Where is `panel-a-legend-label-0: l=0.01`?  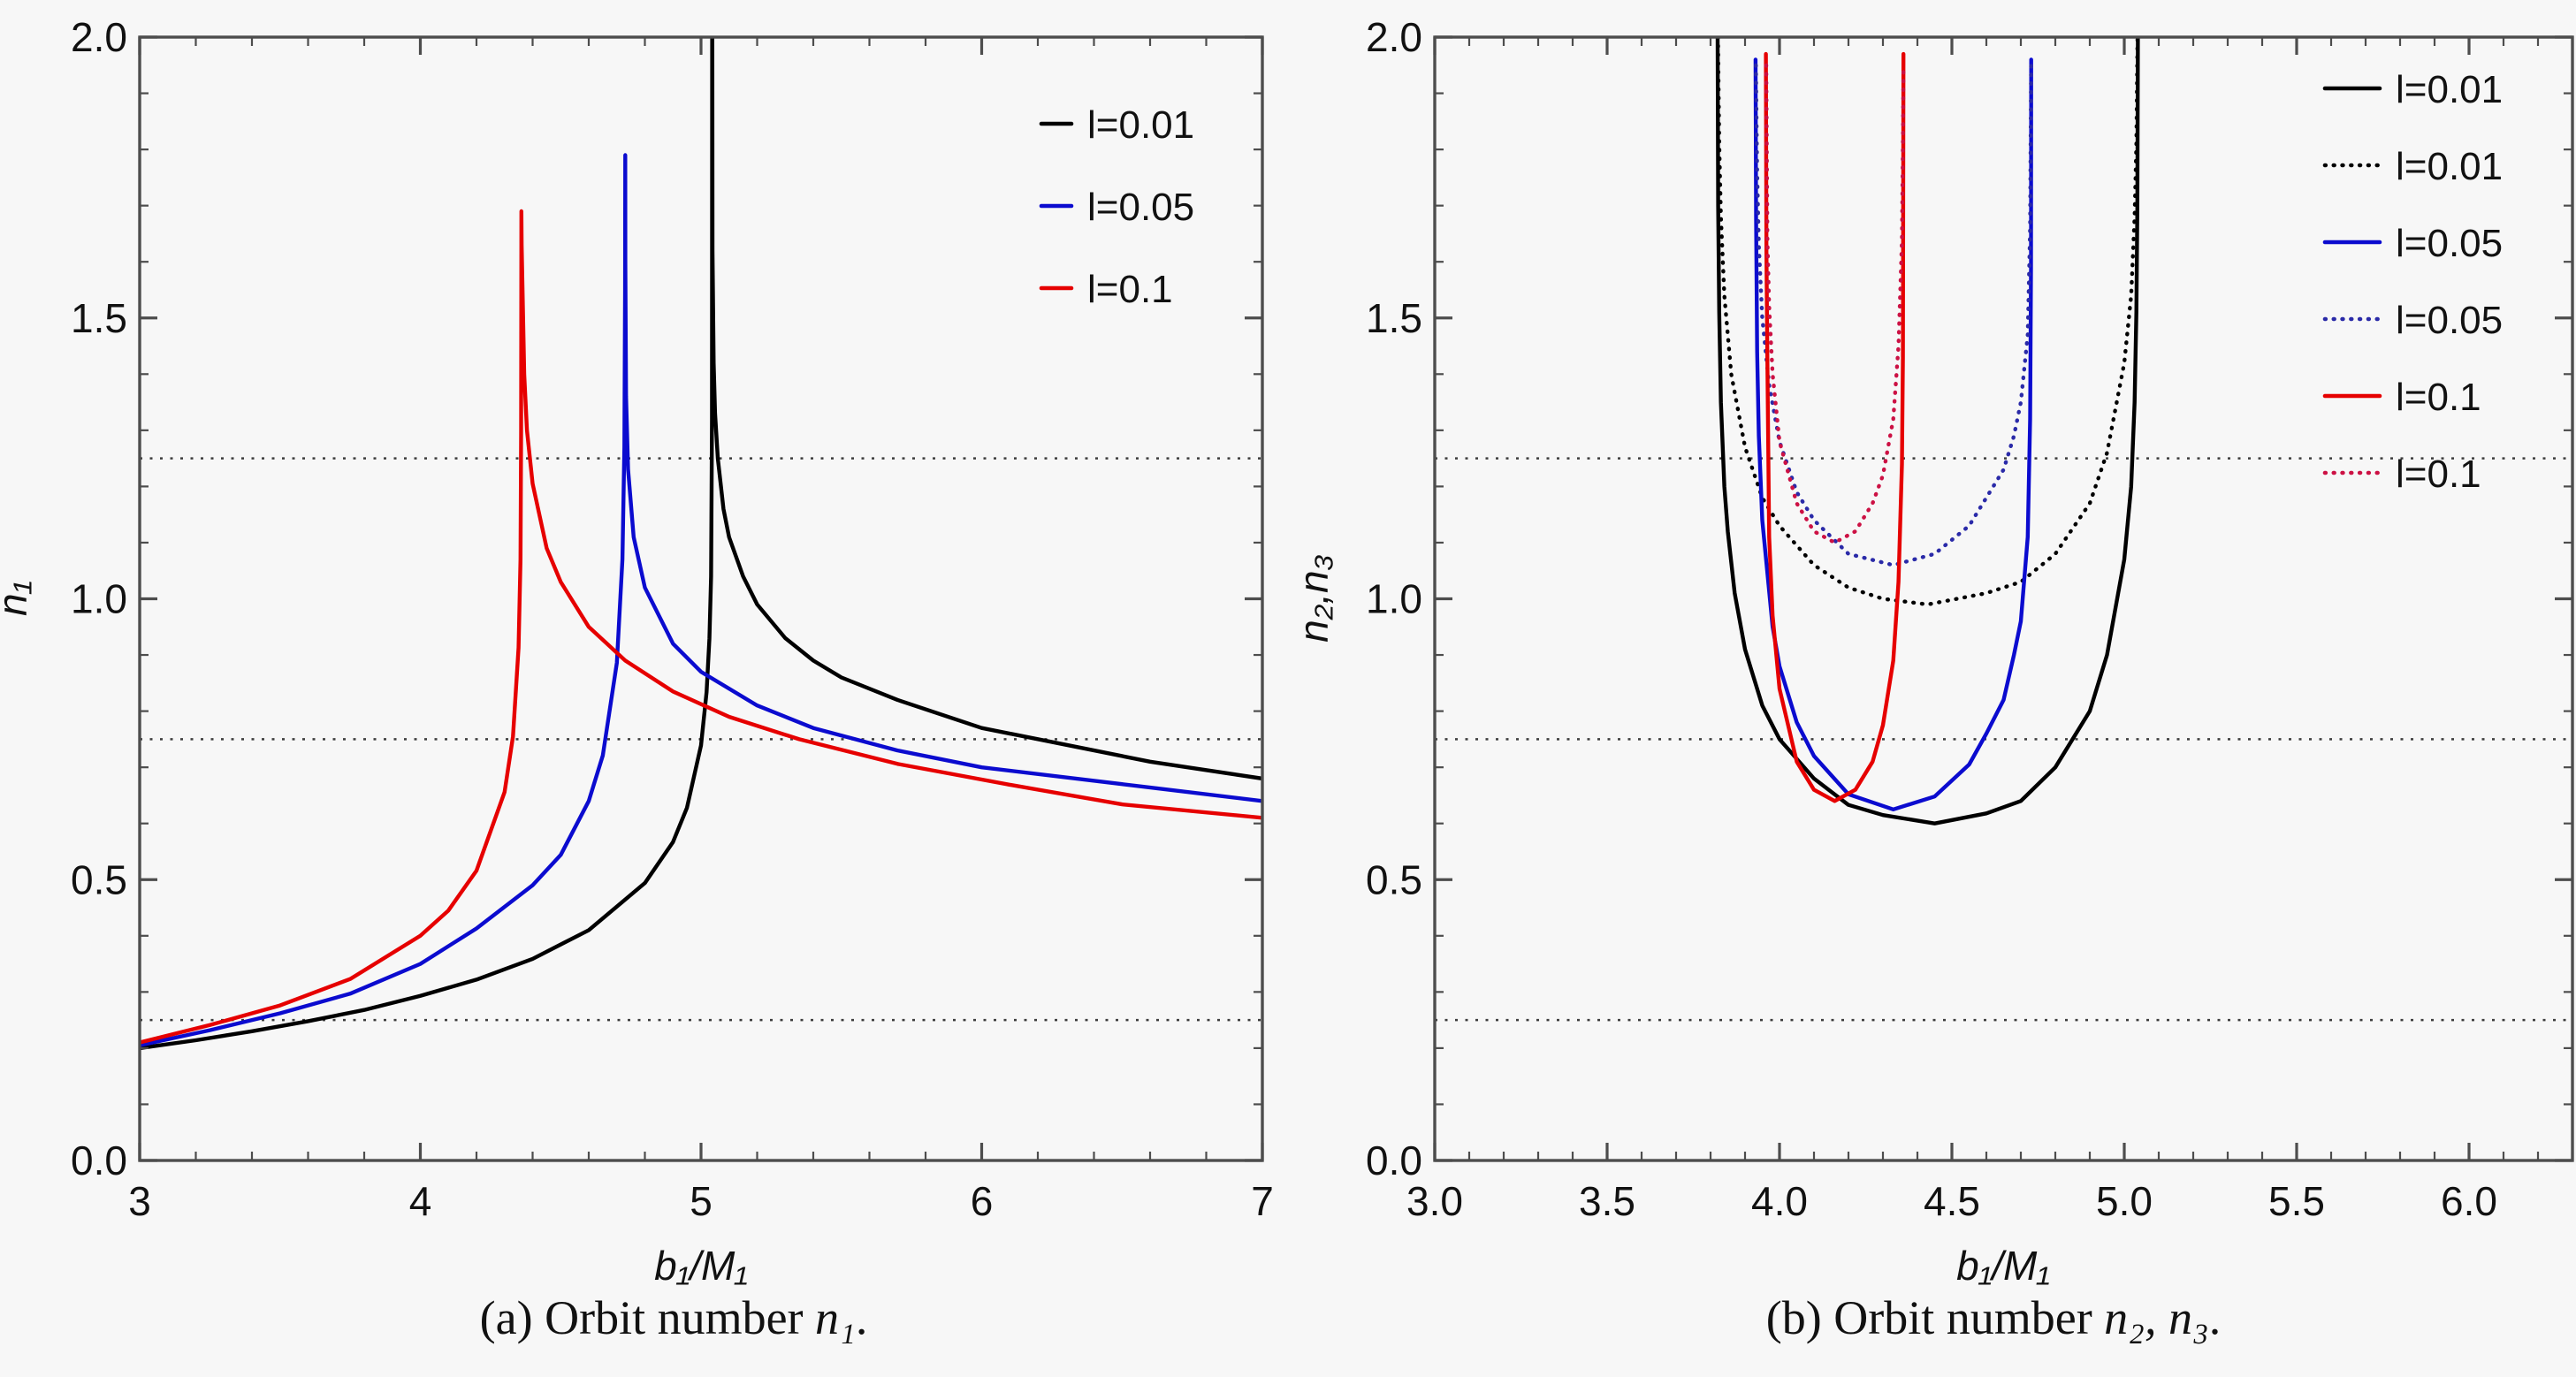
panel-a-legend-label-0: l=0.01 is located at coordinates (1140, 125).